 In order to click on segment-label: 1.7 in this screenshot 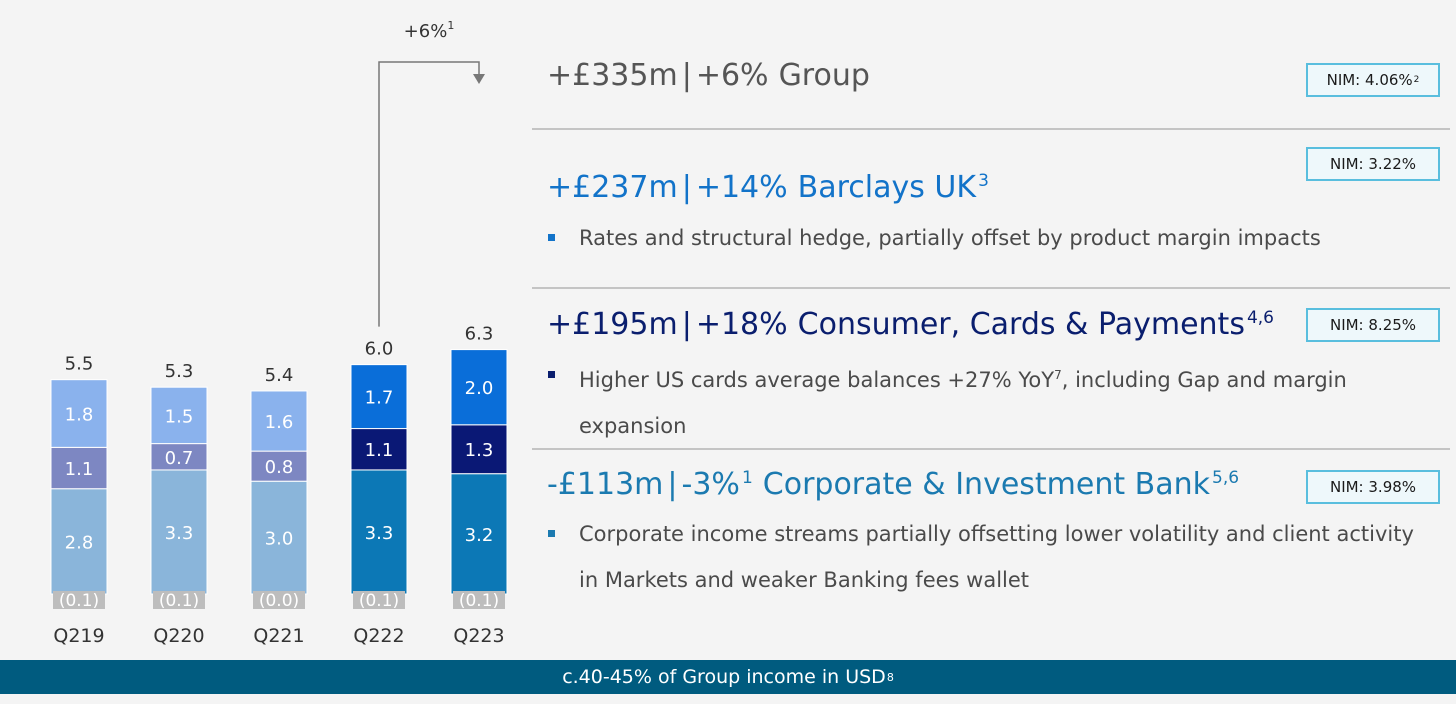, I will do `click(379, 398)`.